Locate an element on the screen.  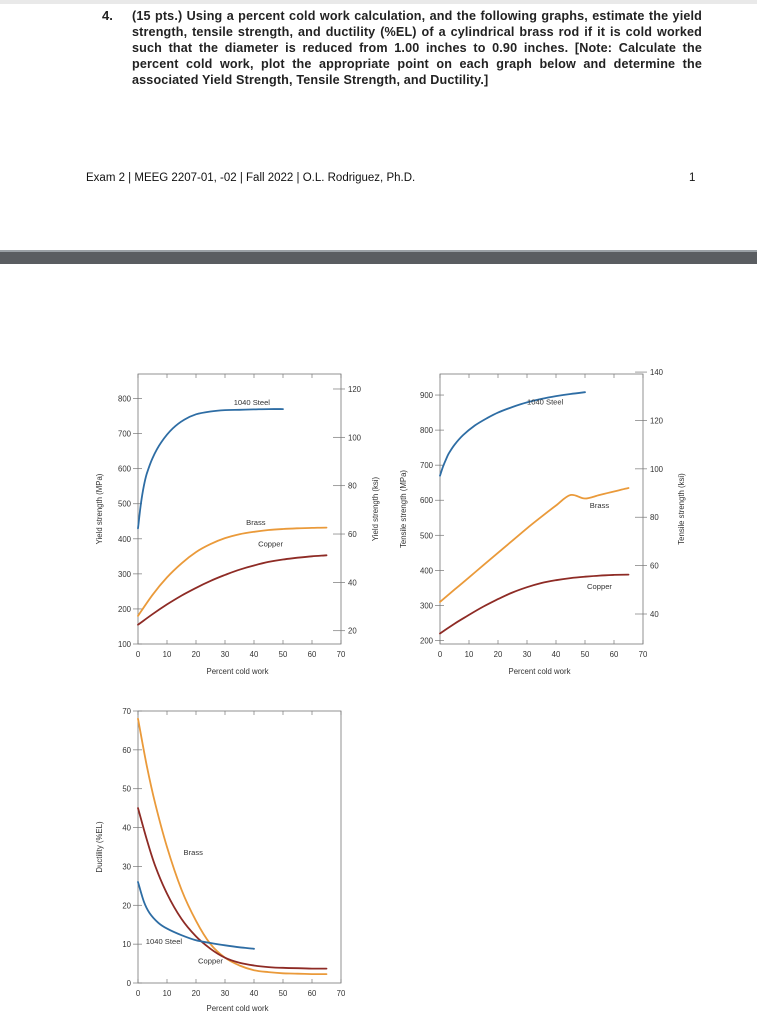
page-divider is located at coordinates (378, 258).